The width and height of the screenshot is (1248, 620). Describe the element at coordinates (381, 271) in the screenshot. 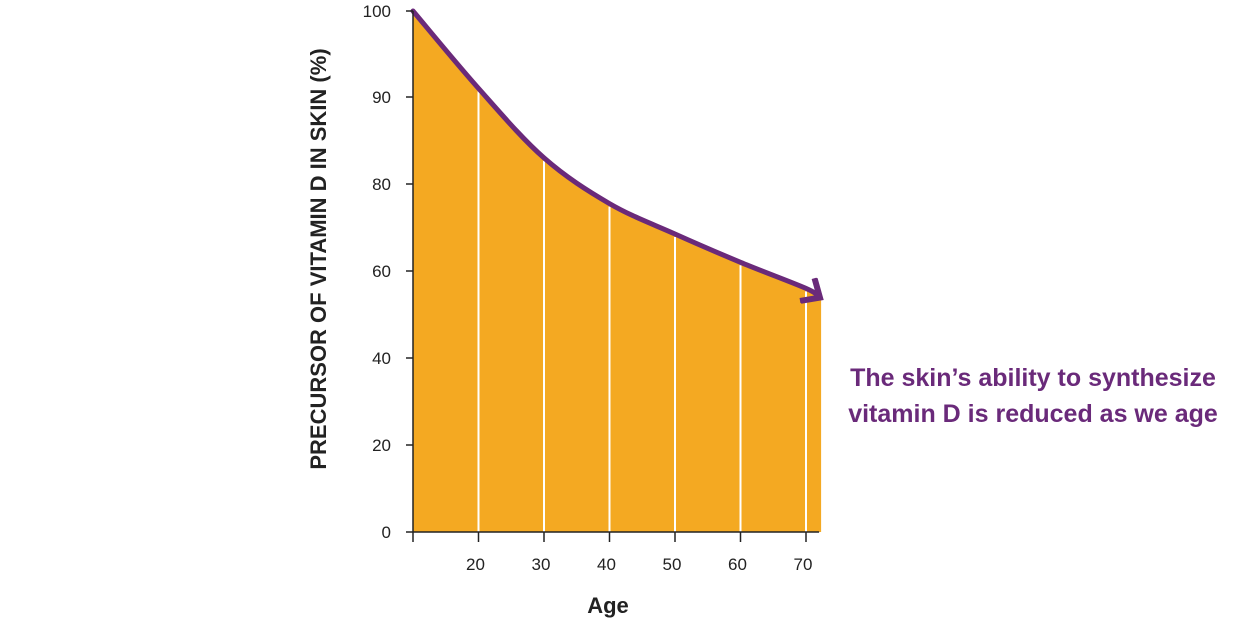

I see `y-tick-label: 60` at that location.